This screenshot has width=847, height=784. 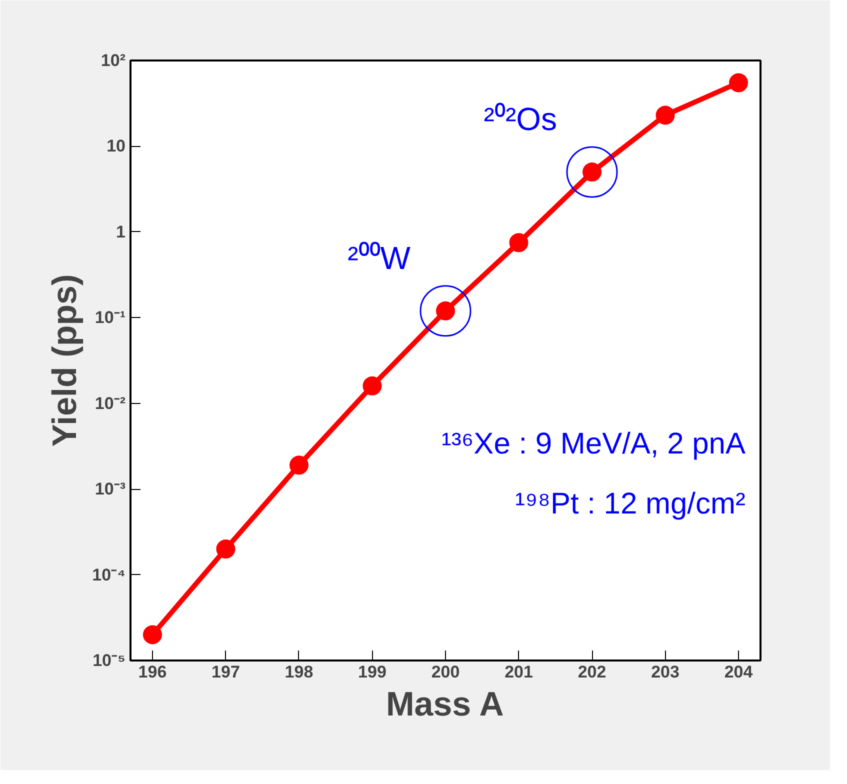 What do you see at coordinates (152, 672) in the screenshot?
I see `x-tick-label: 196` at bounding box center [152, 672].